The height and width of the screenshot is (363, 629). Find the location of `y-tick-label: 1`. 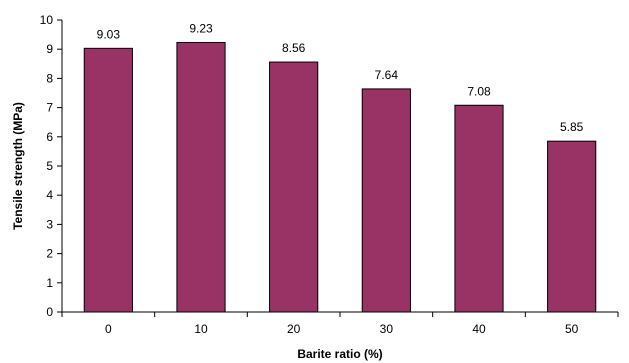

y-tick-label: 1 is located at coordinates (49, 283).